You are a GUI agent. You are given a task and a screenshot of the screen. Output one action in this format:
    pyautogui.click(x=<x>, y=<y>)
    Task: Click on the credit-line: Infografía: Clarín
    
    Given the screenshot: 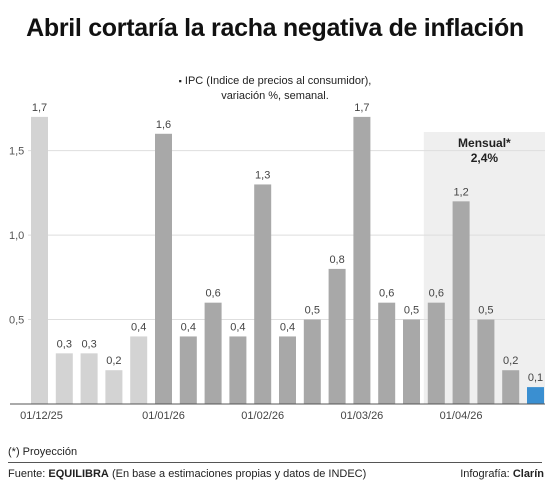 What is the action you would take?
    pyautogui.click(x=502, y=474)
    